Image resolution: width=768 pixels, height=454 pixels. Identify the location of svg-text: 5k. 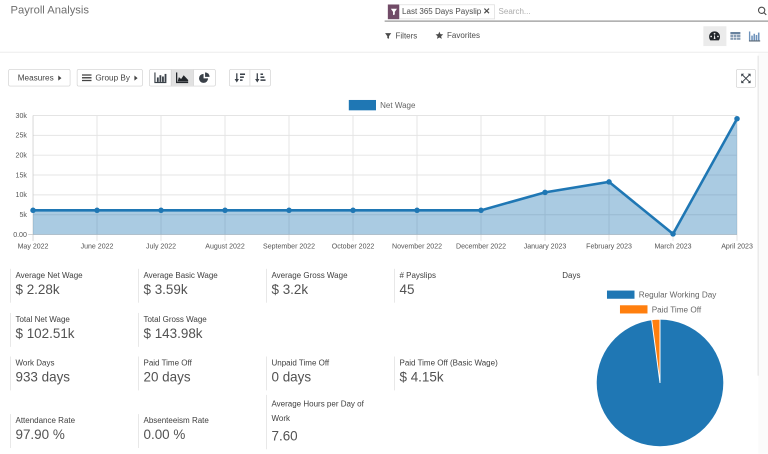
(23, 215).